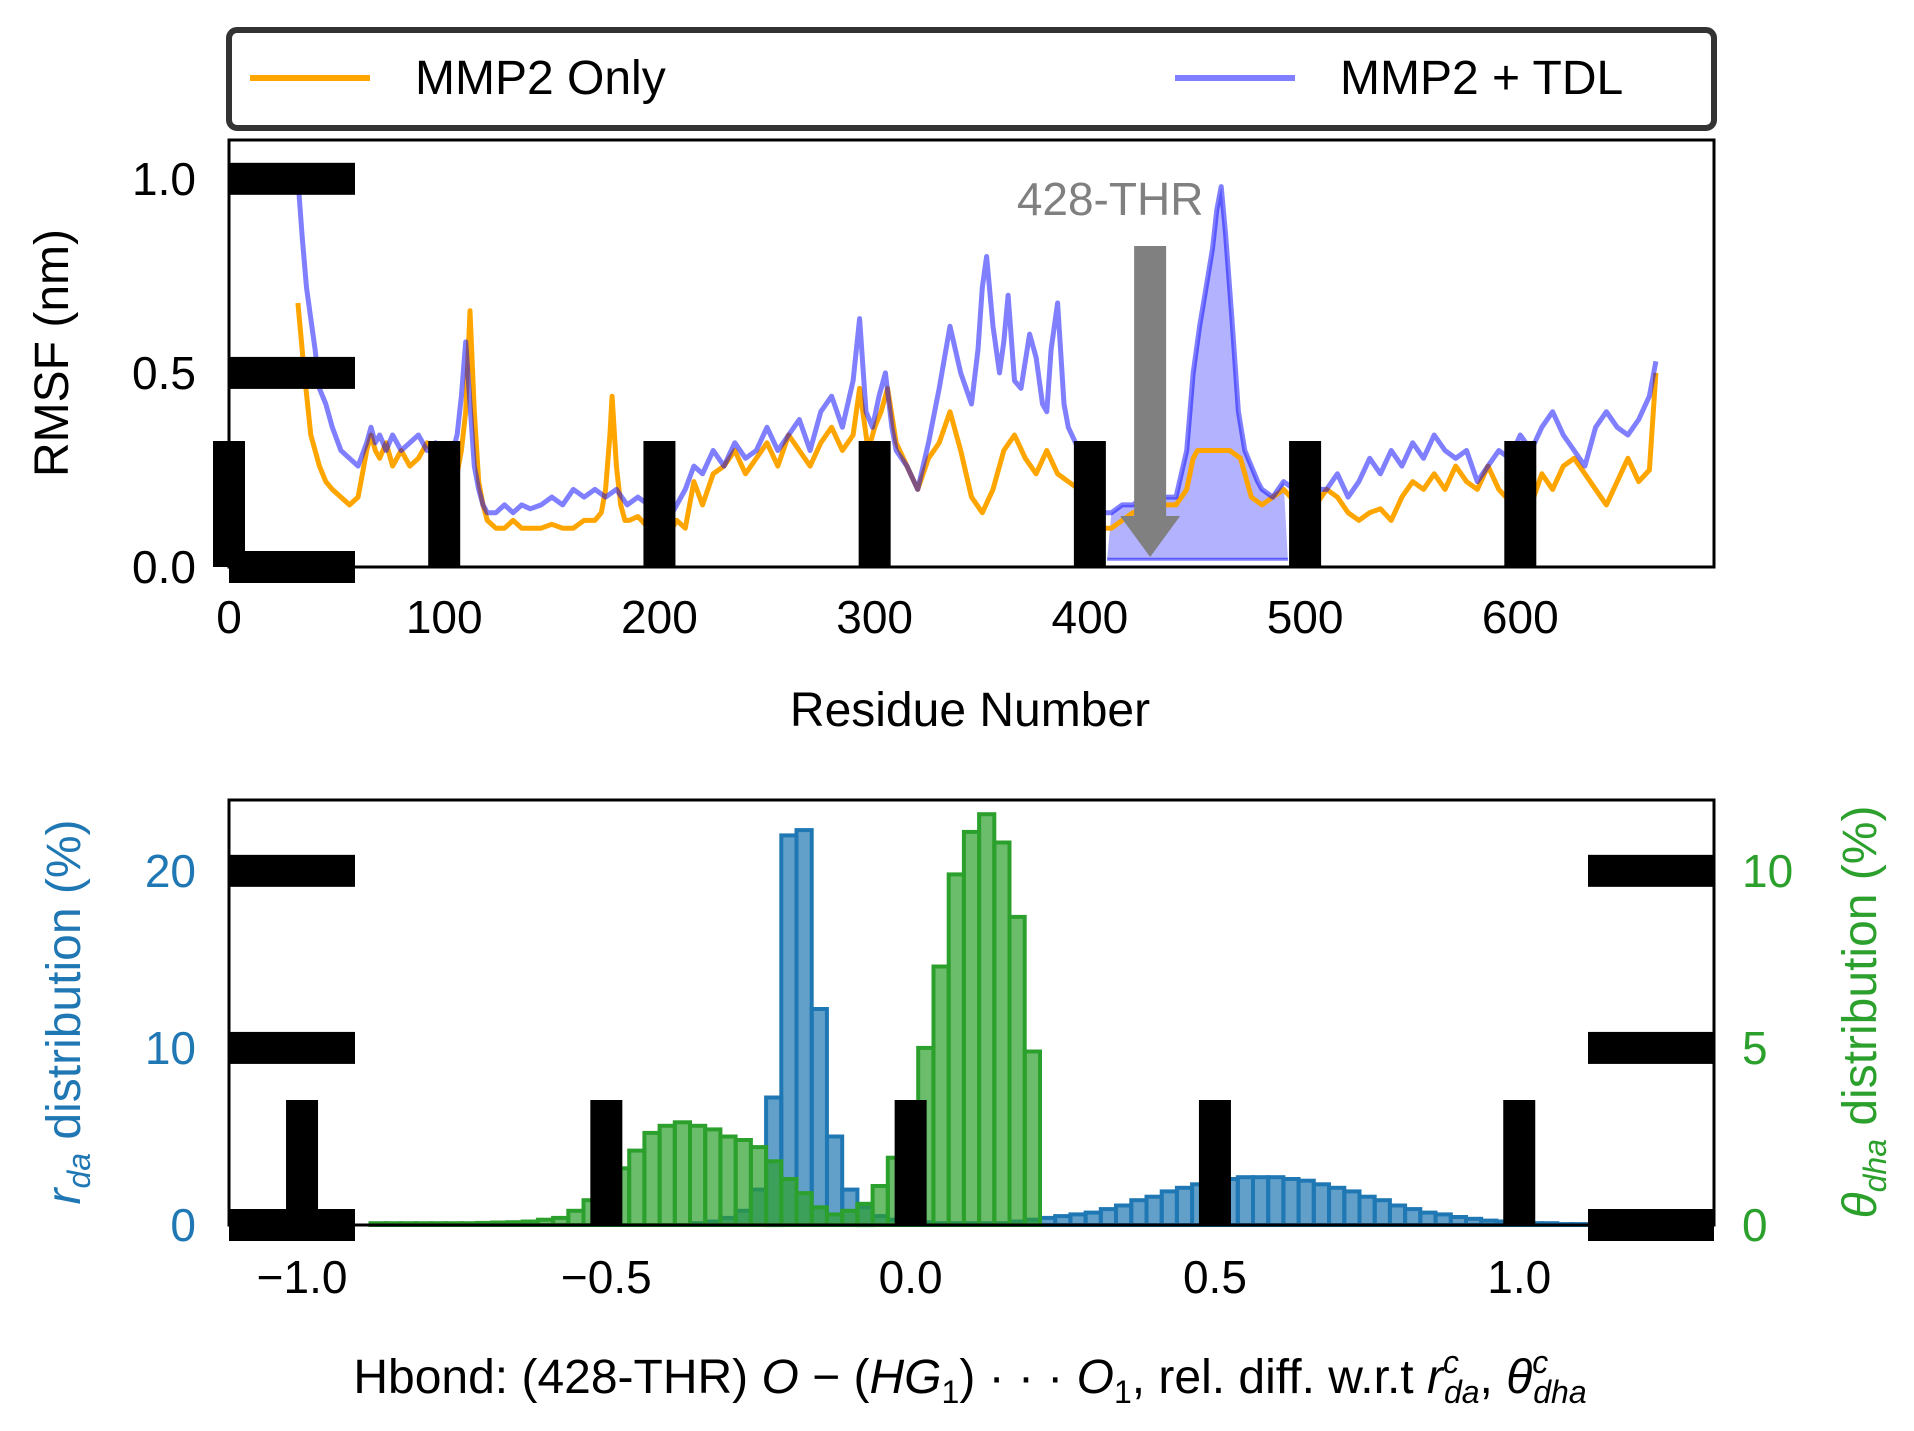 The image size is (1914, 1431). Describe the element at coordinates (1755, 1225) in the screenshot. I see `right-y-tick-label: 0` at that location.